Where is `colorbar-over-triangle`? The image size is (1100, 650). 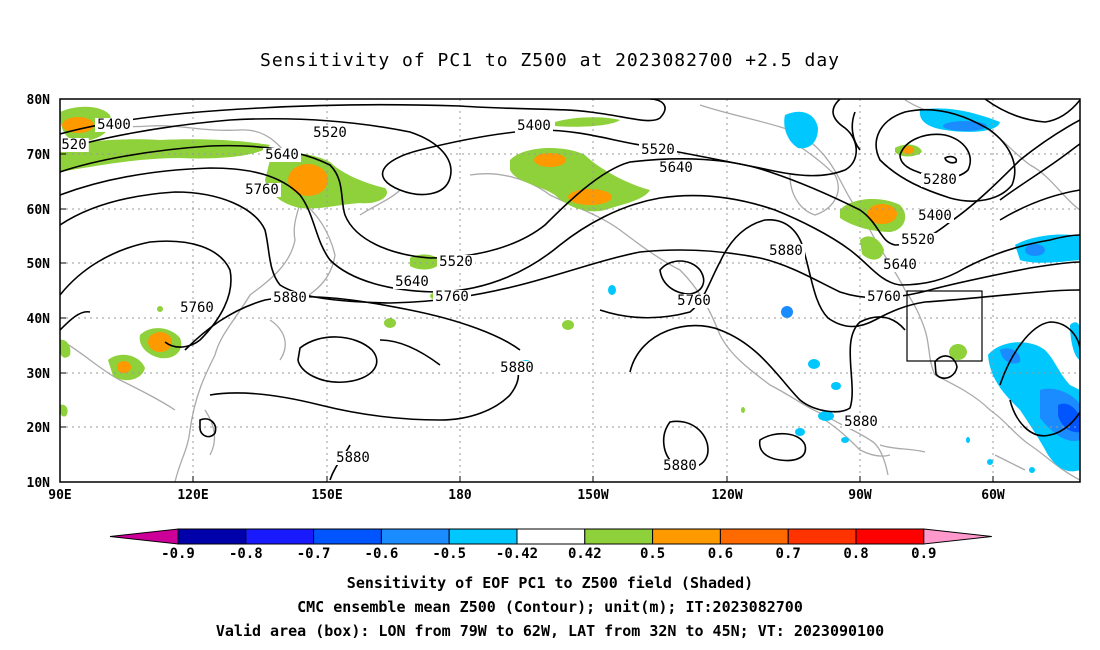 colorbar-over-triangle is located at coordinates (957, 536).